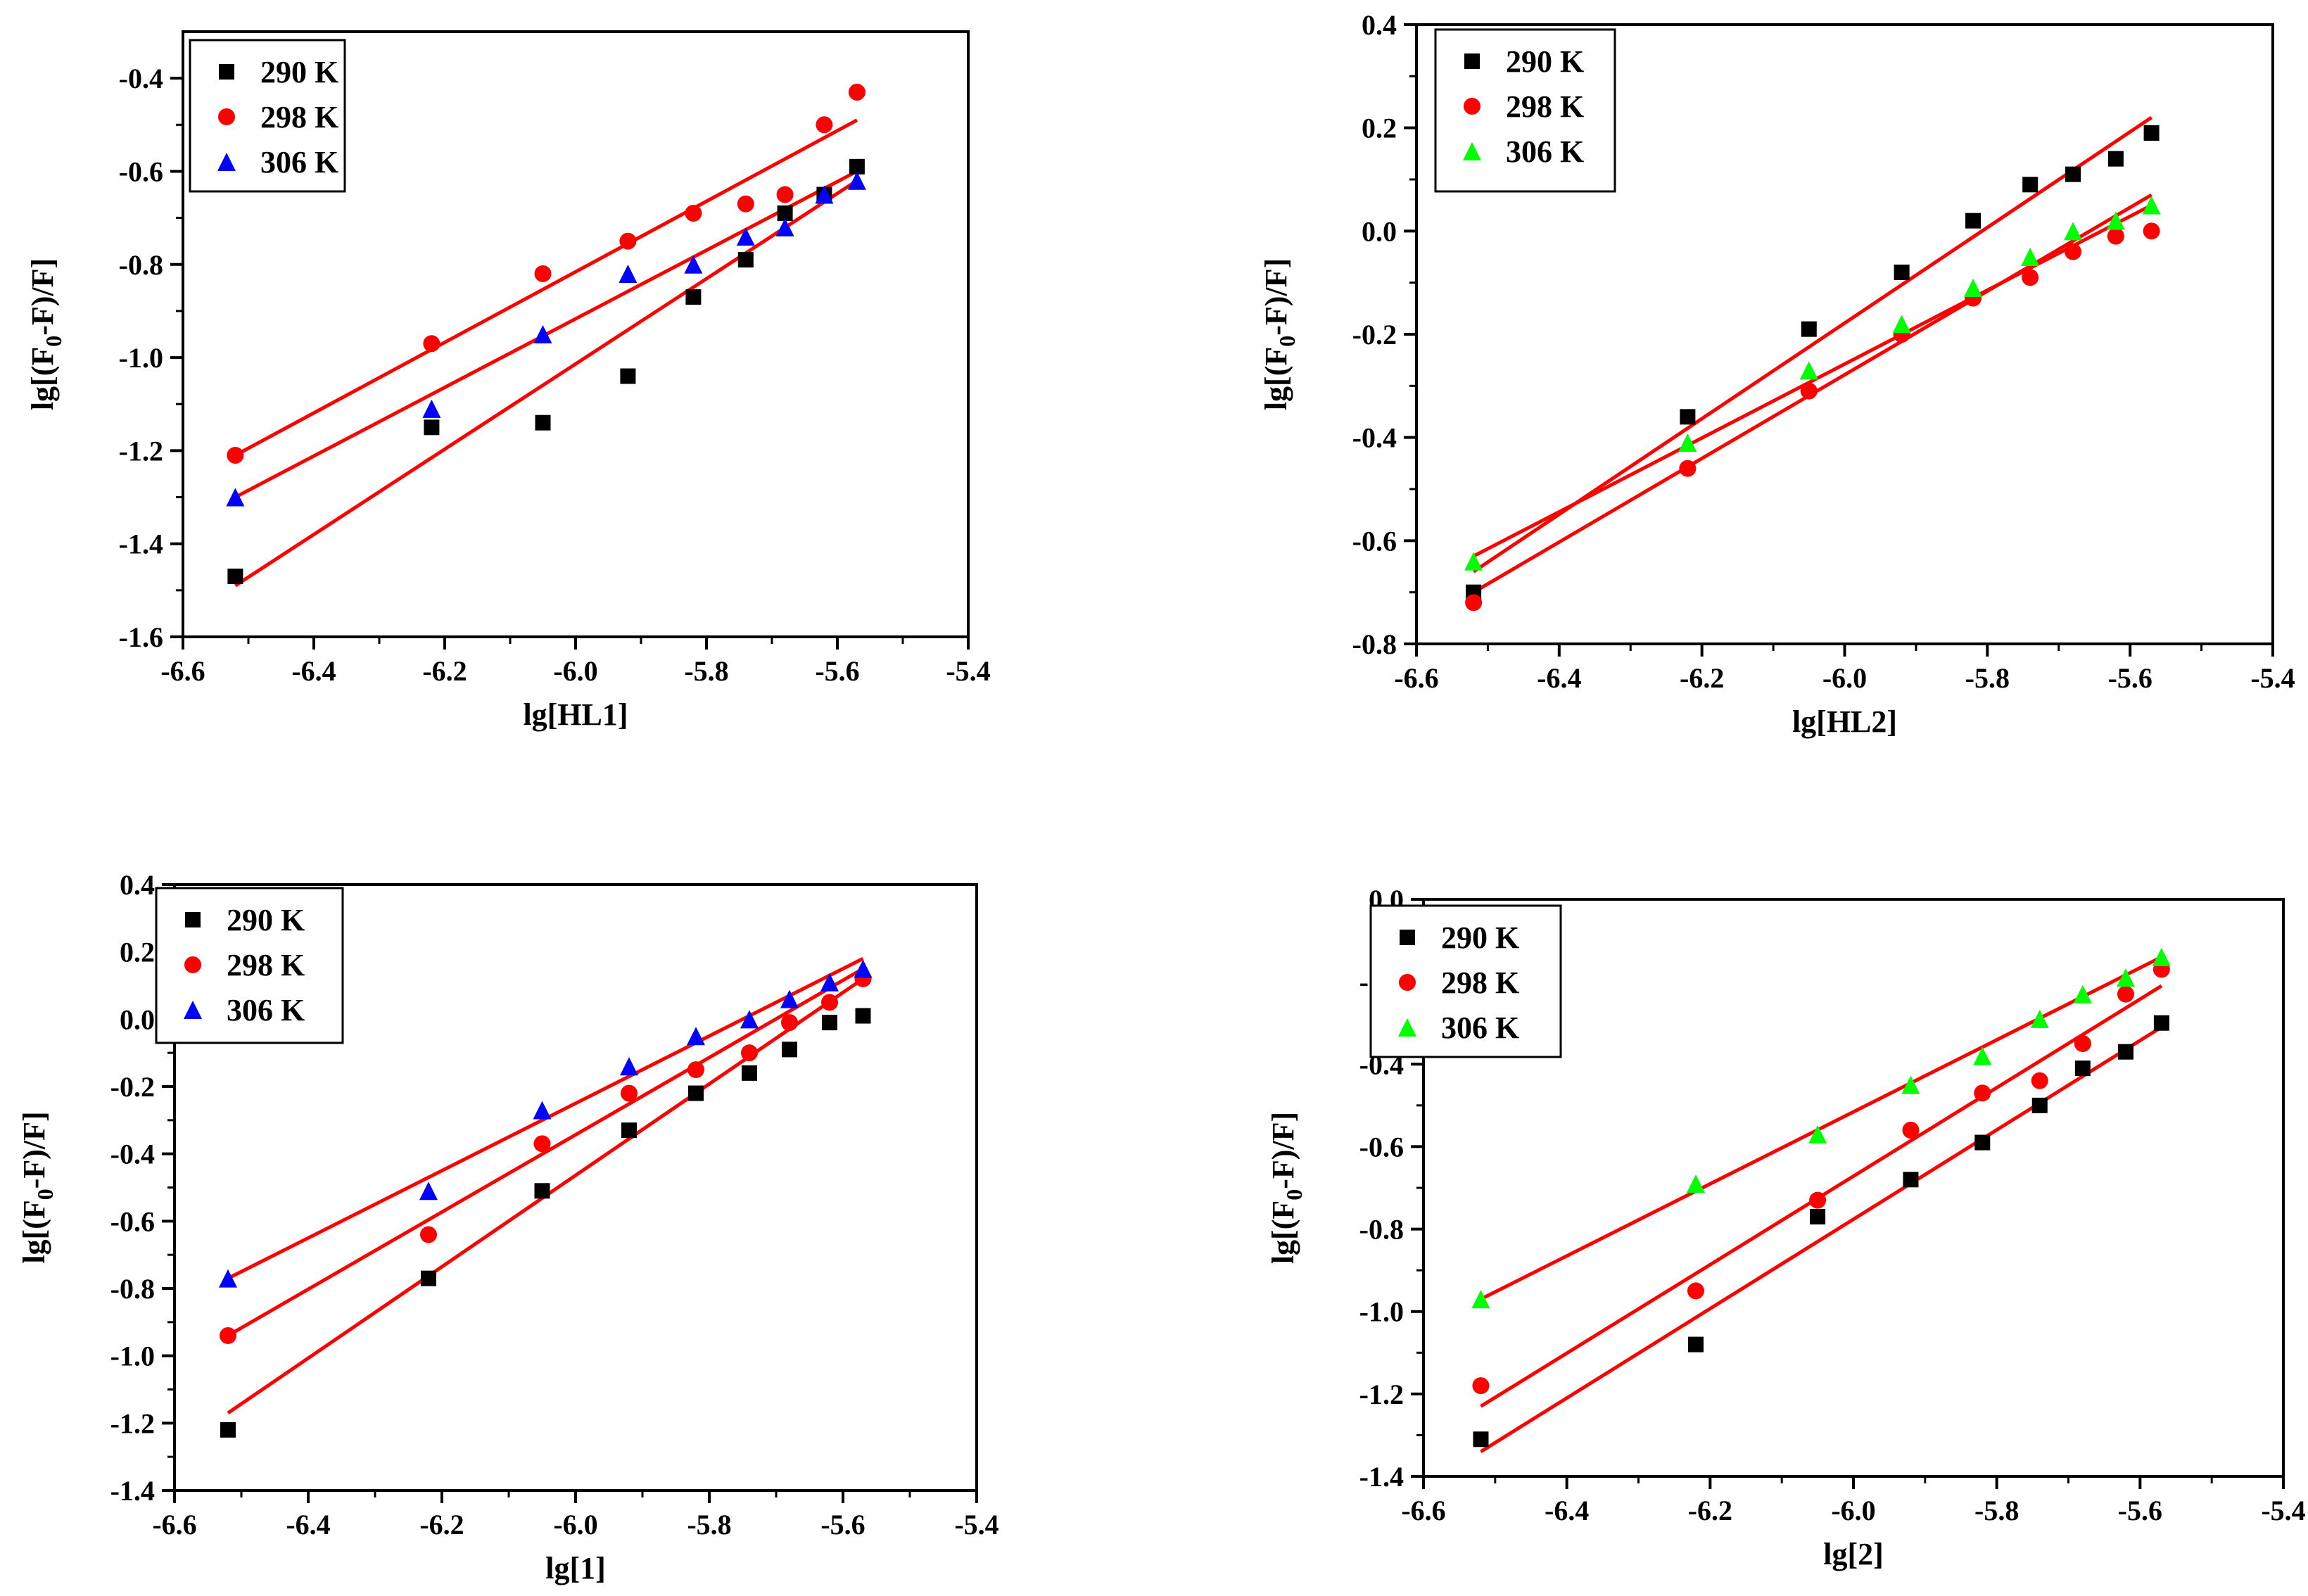 The image size is (2308, 1596). What do you see at coordinates (2283, 1510) in the screenshot?
I see `x-tick-label: -5.4` at bounding box center [2283, 1510].